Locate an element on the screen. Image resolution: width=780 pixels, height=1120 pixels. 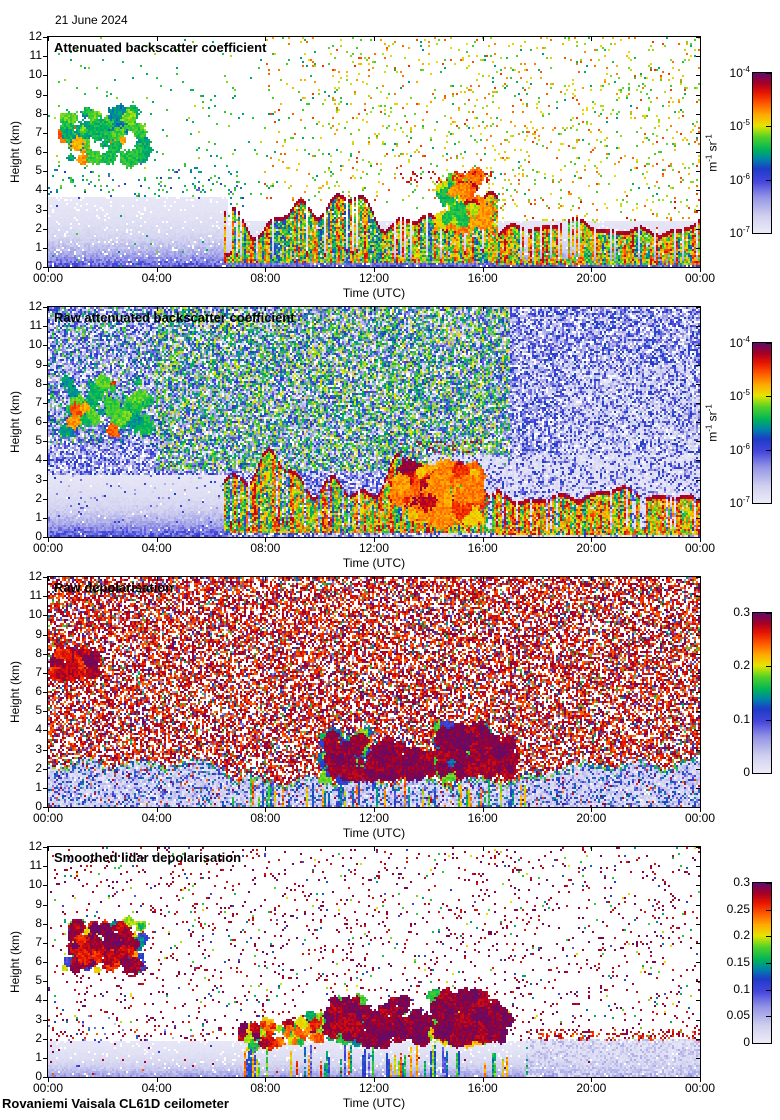
y-tick-label: 7 is located at coordinates (38, 131).